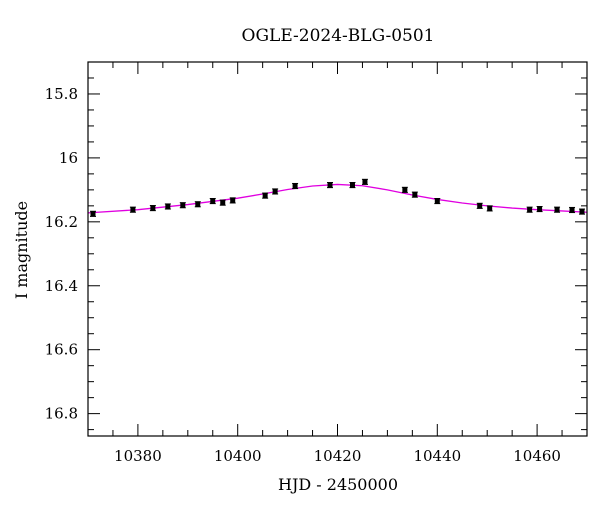 The height and width of the screenshot is (512, 600). Describe the element at coordinates (437, 456) in the screenshot. I see `x-tick-label: 10440` at that location.